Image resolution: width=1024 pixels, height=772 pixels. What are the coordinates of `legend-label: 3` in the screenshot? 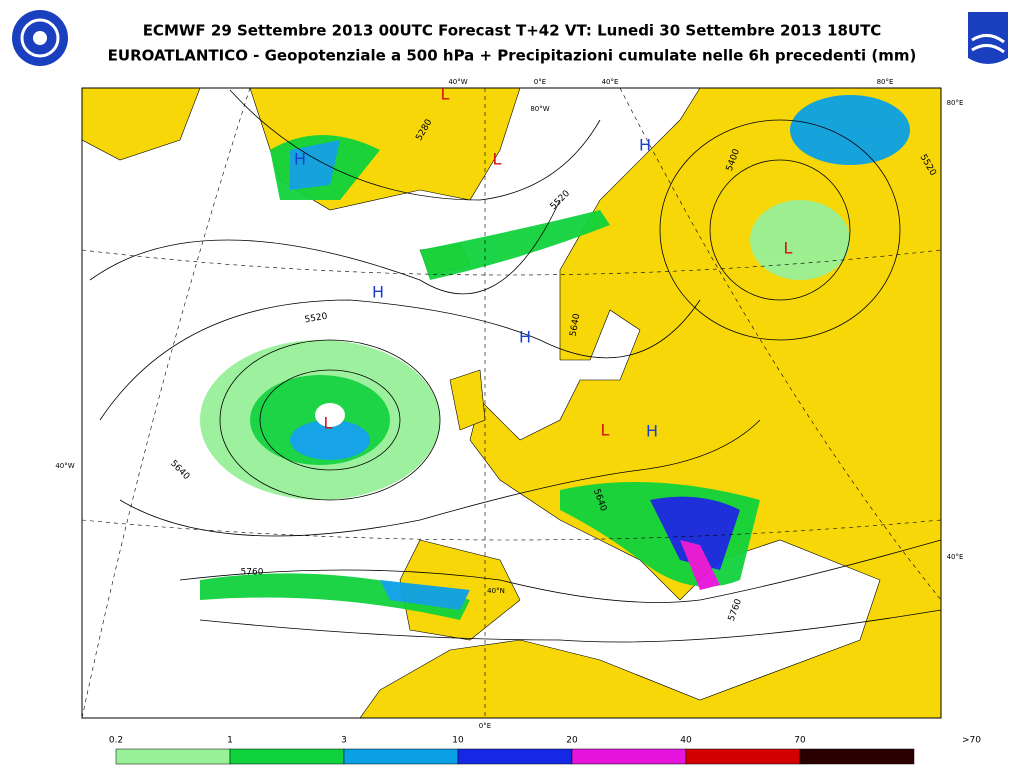 It's located at (344, 741).